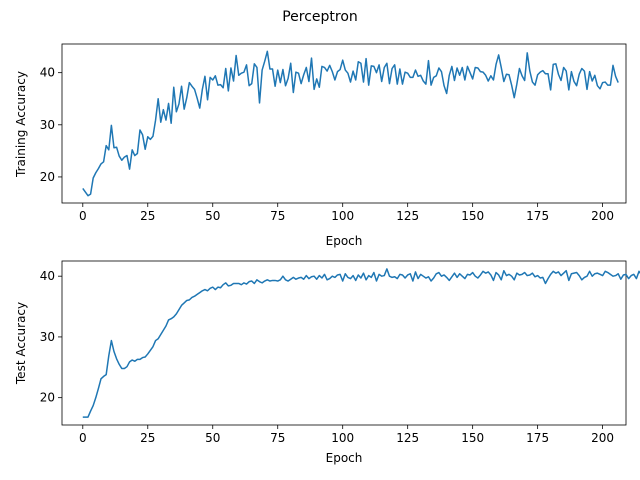 Image resolution: width=640 pixels, height=480 pixels. Describe the element at coordinates (21, 343) in the screenshot. I see `y-axis-label: Test Accuracy` at that location.